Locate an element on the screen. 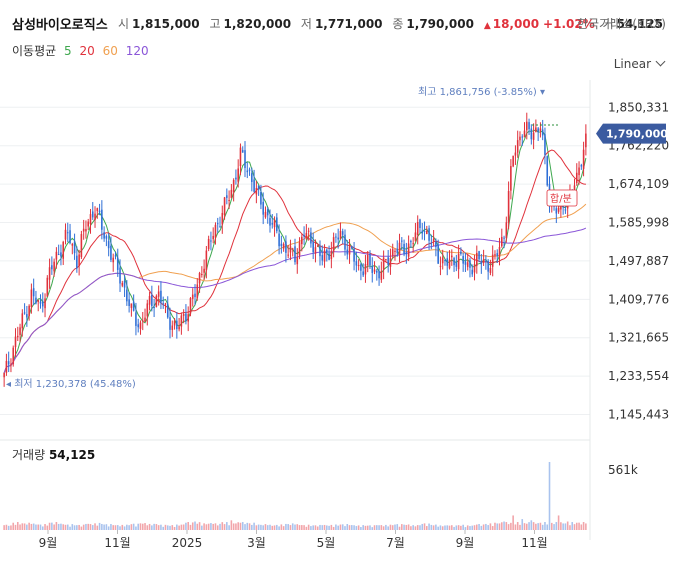 Image resolution: width=676 pixels, height=577 pixels. close-label: 종 is located at coordinates (398, 24).